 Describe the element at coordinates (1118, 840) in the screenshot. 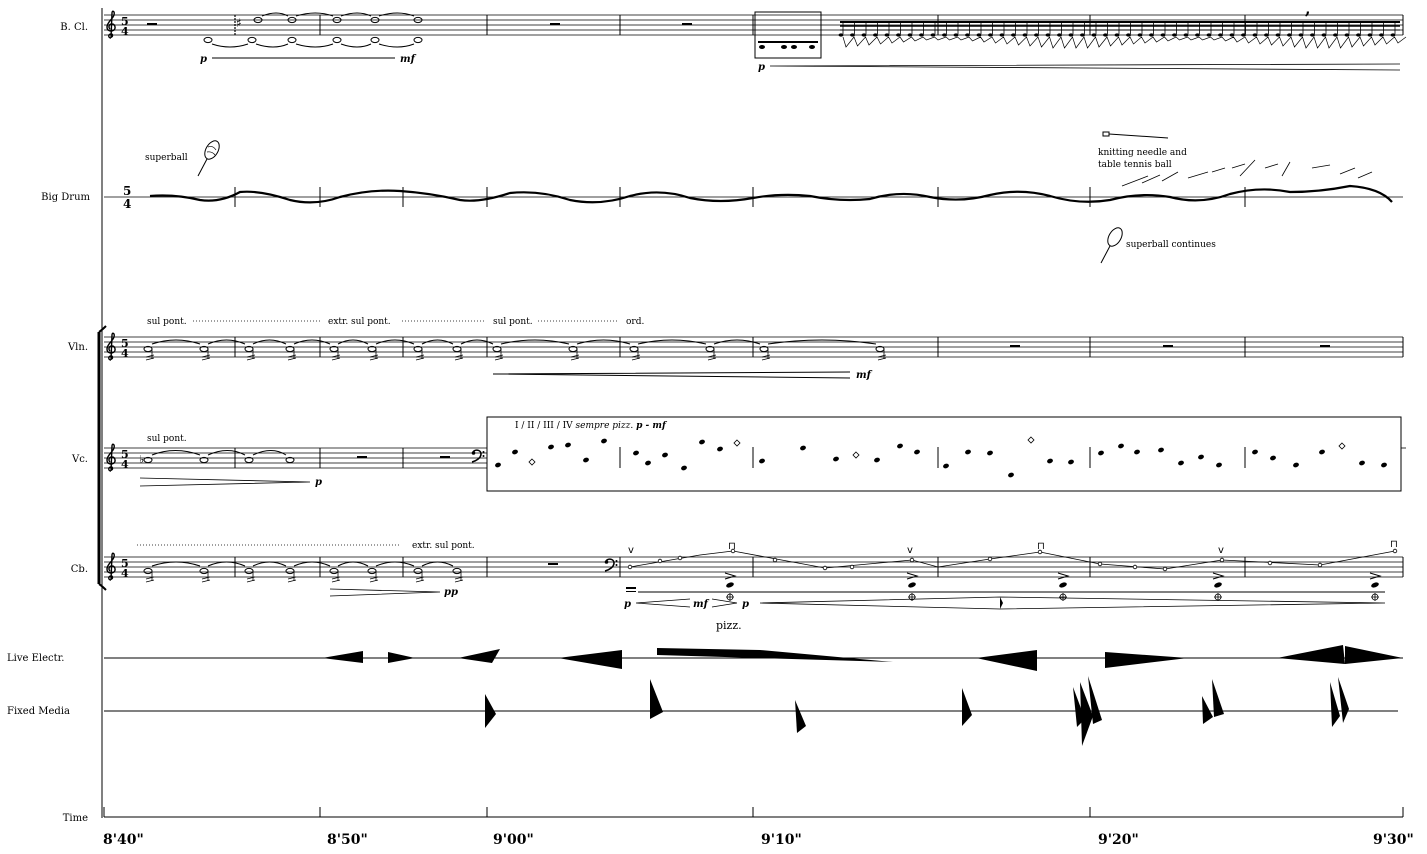

I see `time-mark-4: 9'20"` at that location.